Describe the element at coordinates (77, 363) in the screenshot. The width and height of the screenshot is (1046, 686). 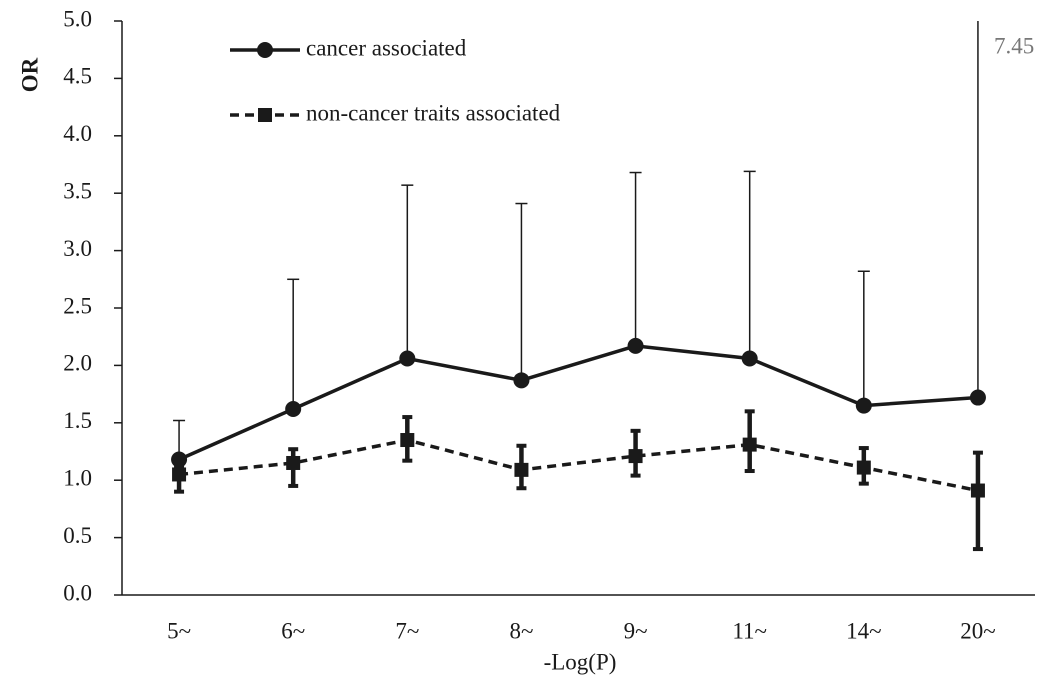
I see `y-tick-label: 2.0` at that location.